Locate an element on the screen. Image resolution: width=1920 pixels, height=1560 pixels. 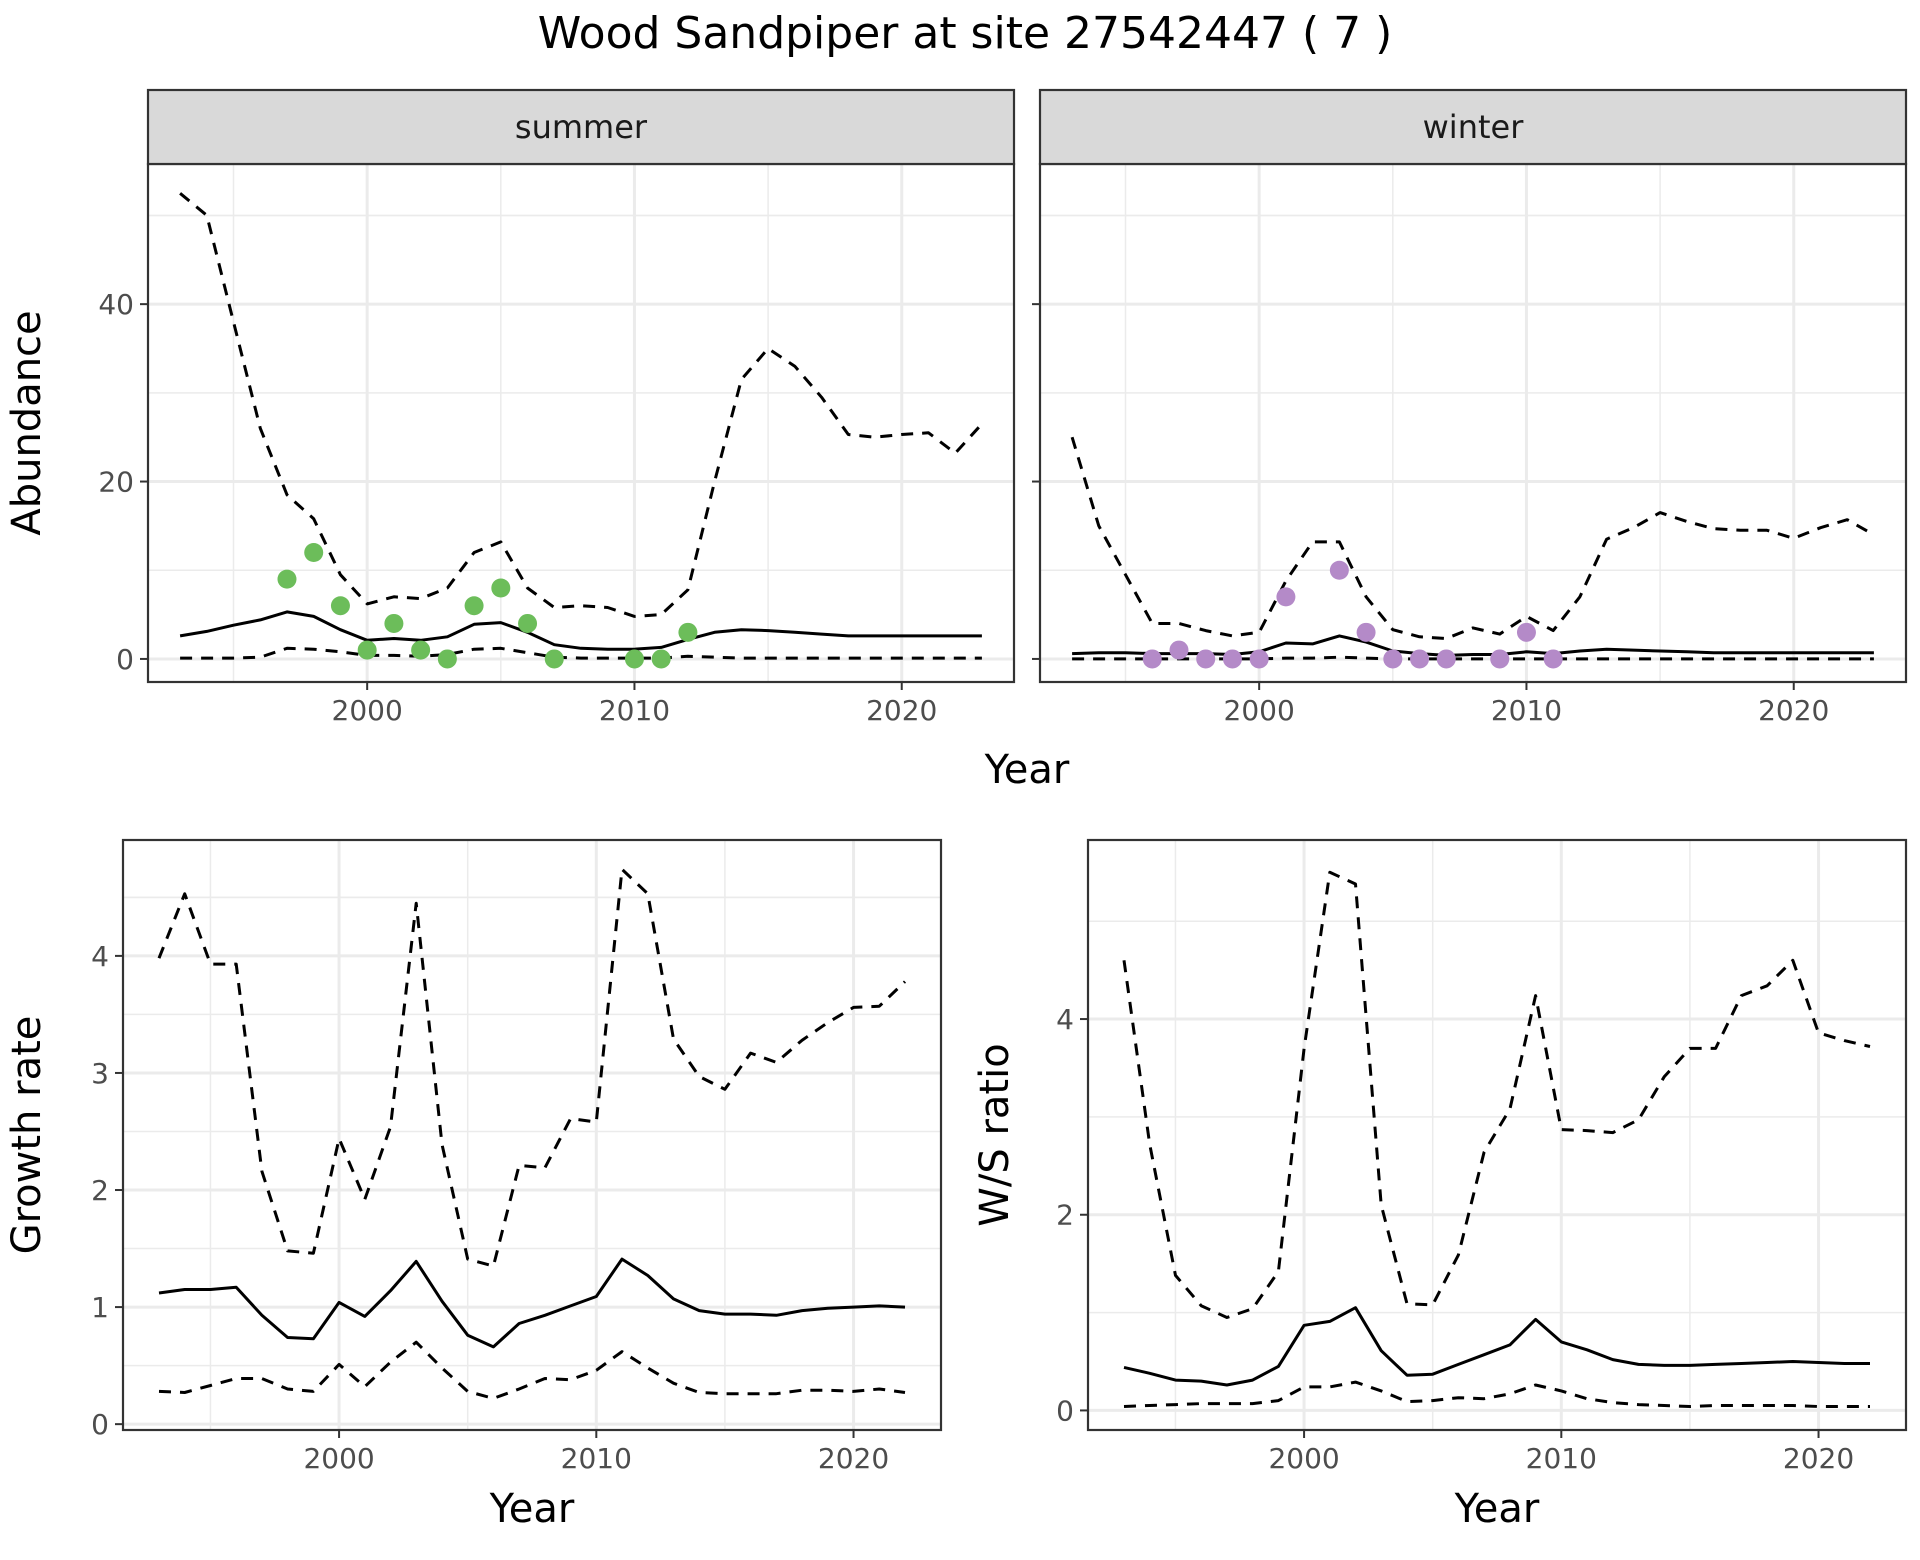
y-tick-label: 1 is located at coordinates (100, 1307).